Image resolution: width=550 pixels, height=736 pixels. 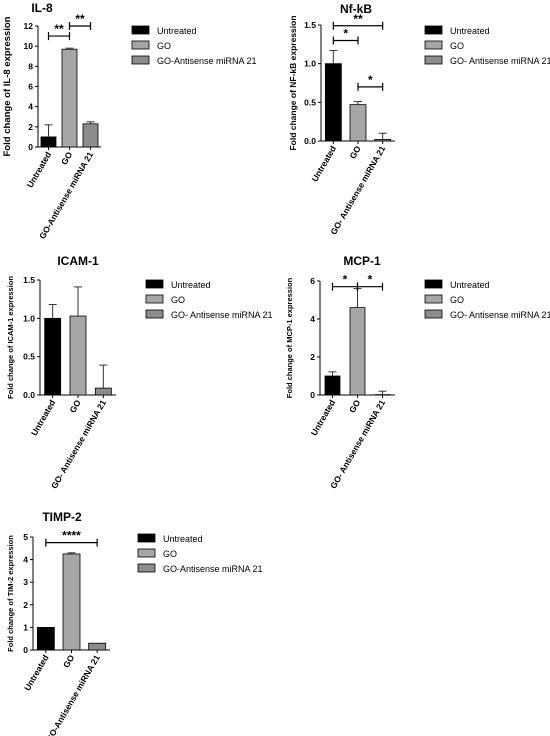 I want to click on y-tick-label: 1.5, so click(x=310, y=25).